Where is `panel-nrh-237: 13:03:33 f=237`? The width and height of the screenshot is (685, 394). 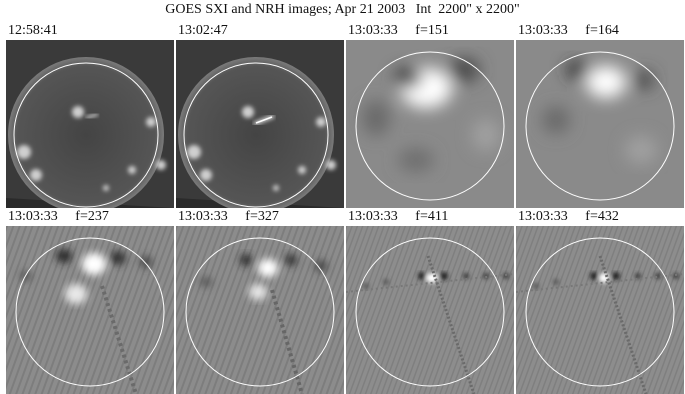
panel-nrh-237: 13:03:33 f=237 is located at coordinates (91, 301).